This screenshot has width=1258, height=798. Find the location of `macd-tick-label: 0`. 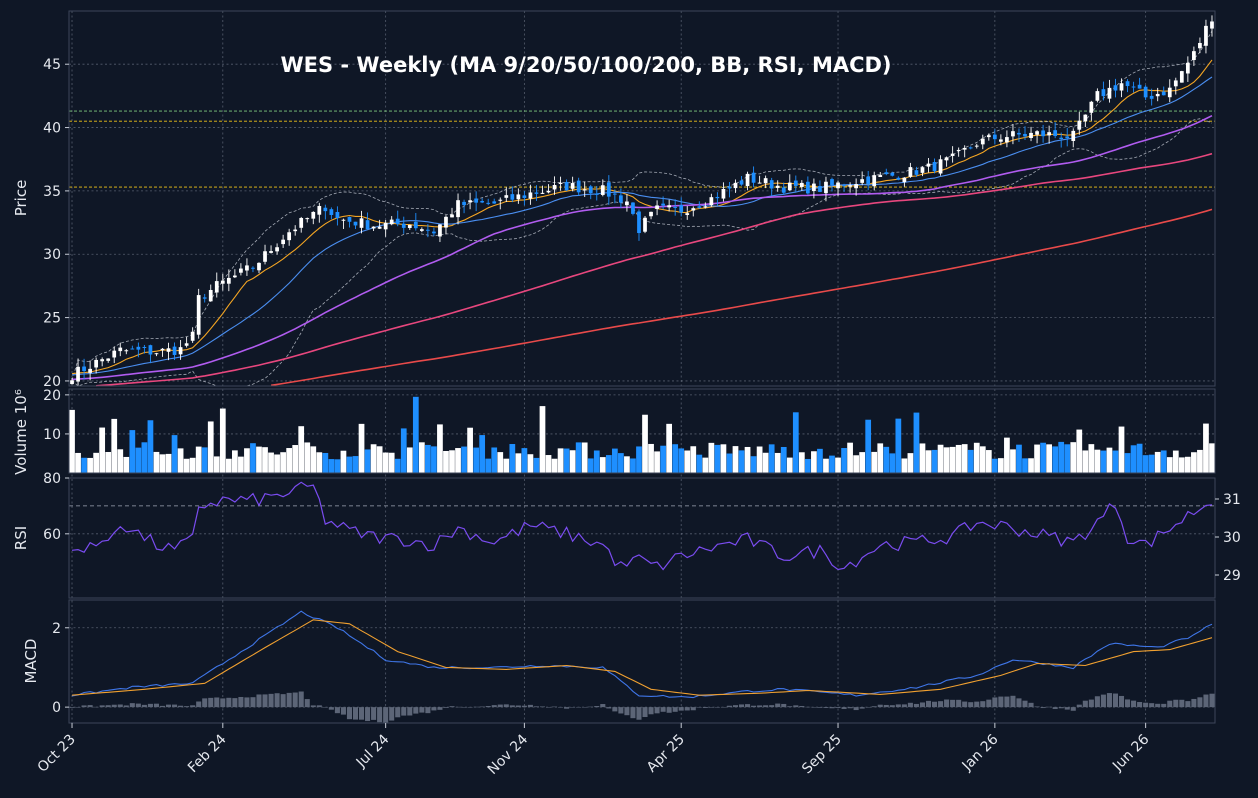

macd-tick-label: 0 is located at coordinates (56, 708).